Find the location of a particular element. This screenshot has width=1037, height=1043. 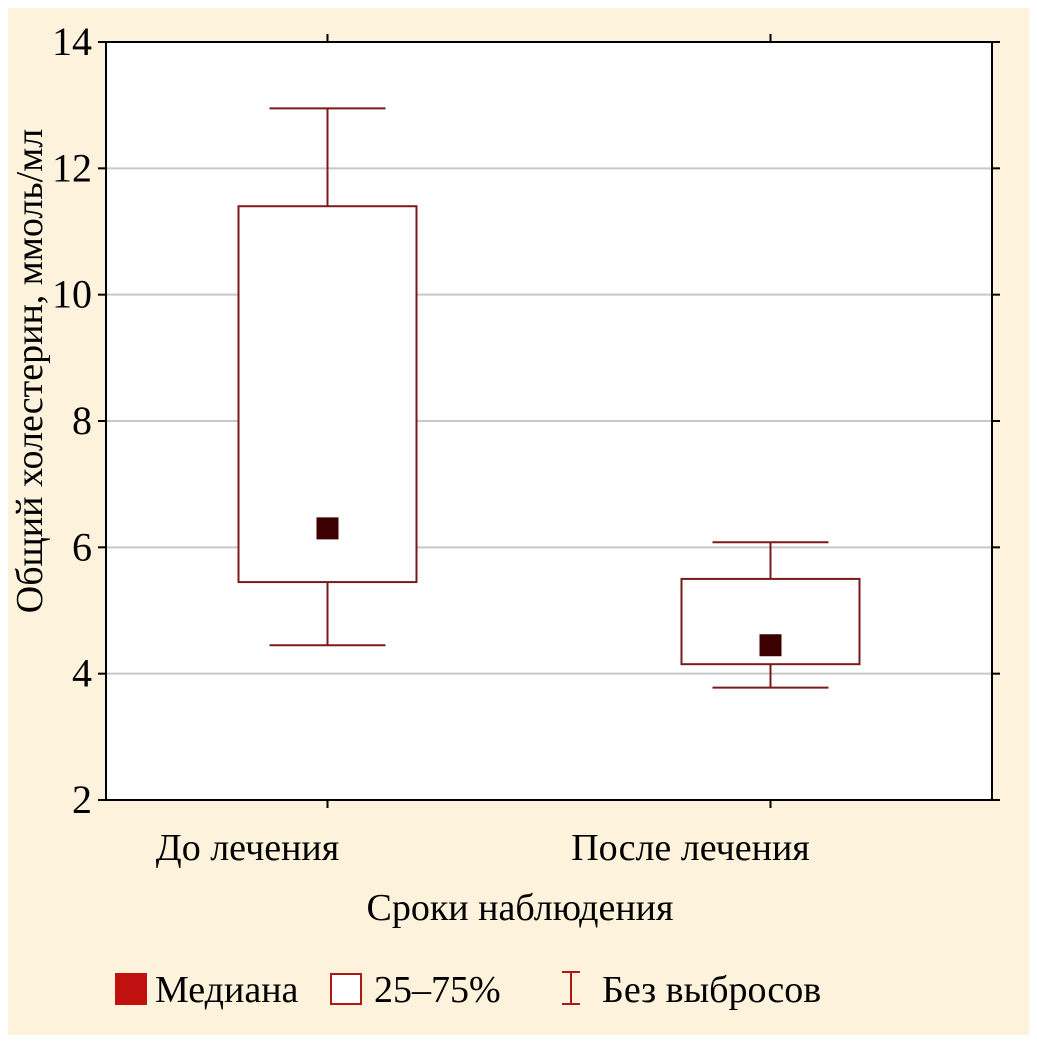

y-tick-label: 12 is located at coordinates (72, 167).